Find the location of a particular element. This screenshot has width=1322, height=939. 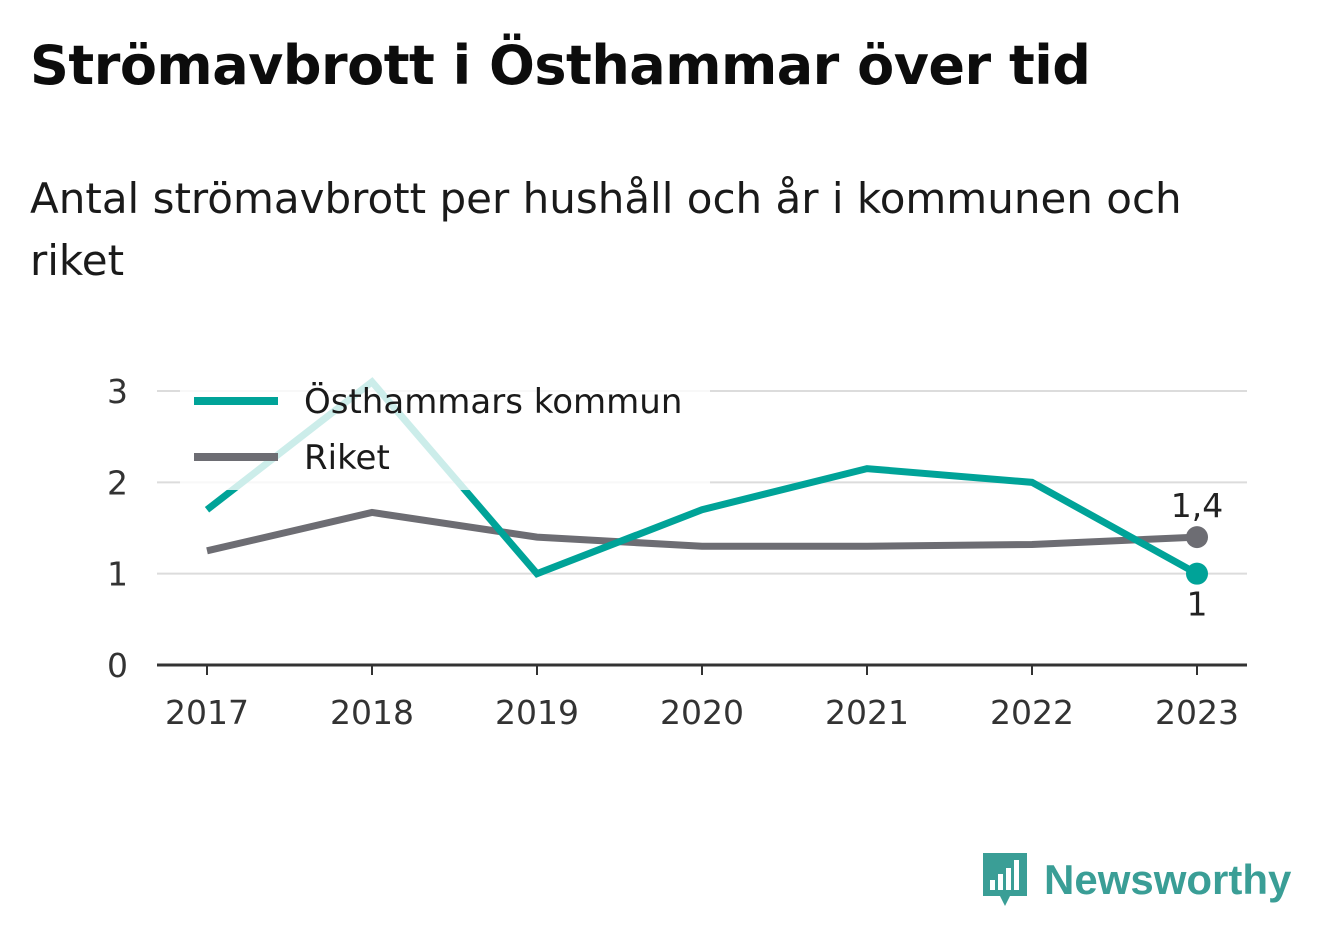

y-axis-ticks: 0 1 2 3 is located at coordinates (117, 528).